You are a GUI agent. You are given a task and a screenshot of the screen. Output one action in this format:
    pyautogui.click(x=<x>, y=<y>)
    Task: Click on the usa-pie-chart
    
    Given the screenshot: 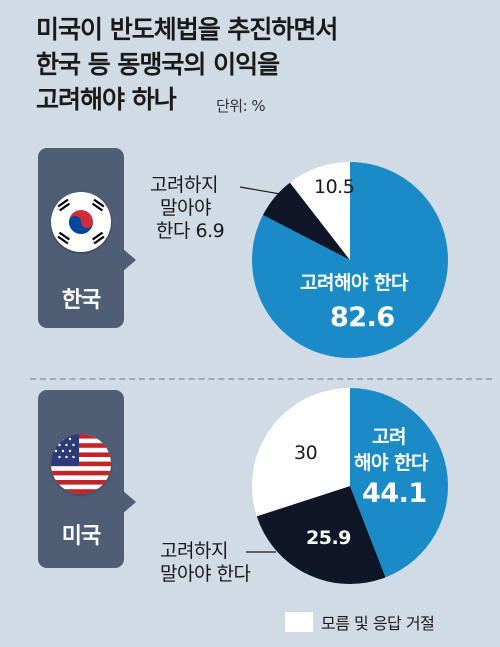 What is the action you would take?
    pyautogui.click(x=350, y=486)
    